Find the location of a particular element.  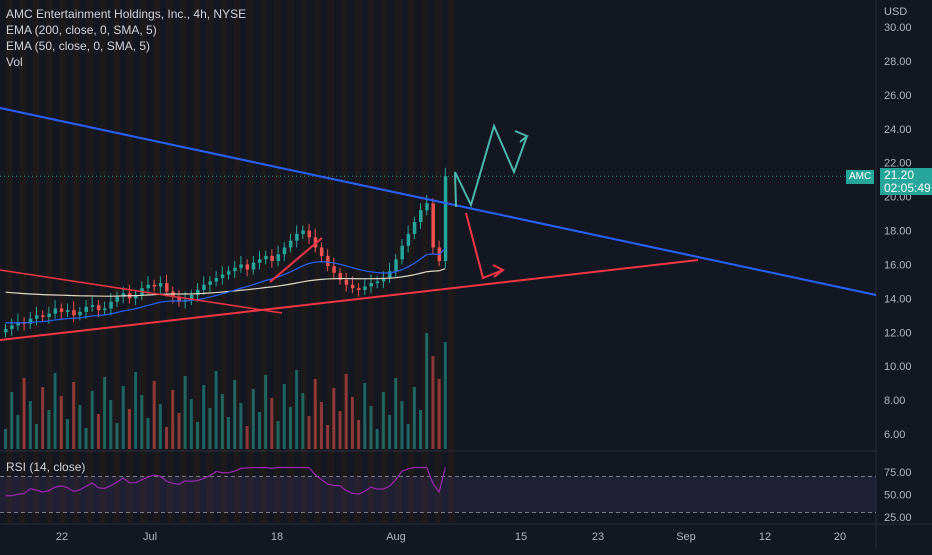

rally-trendline is located at coordinates (296, 260).